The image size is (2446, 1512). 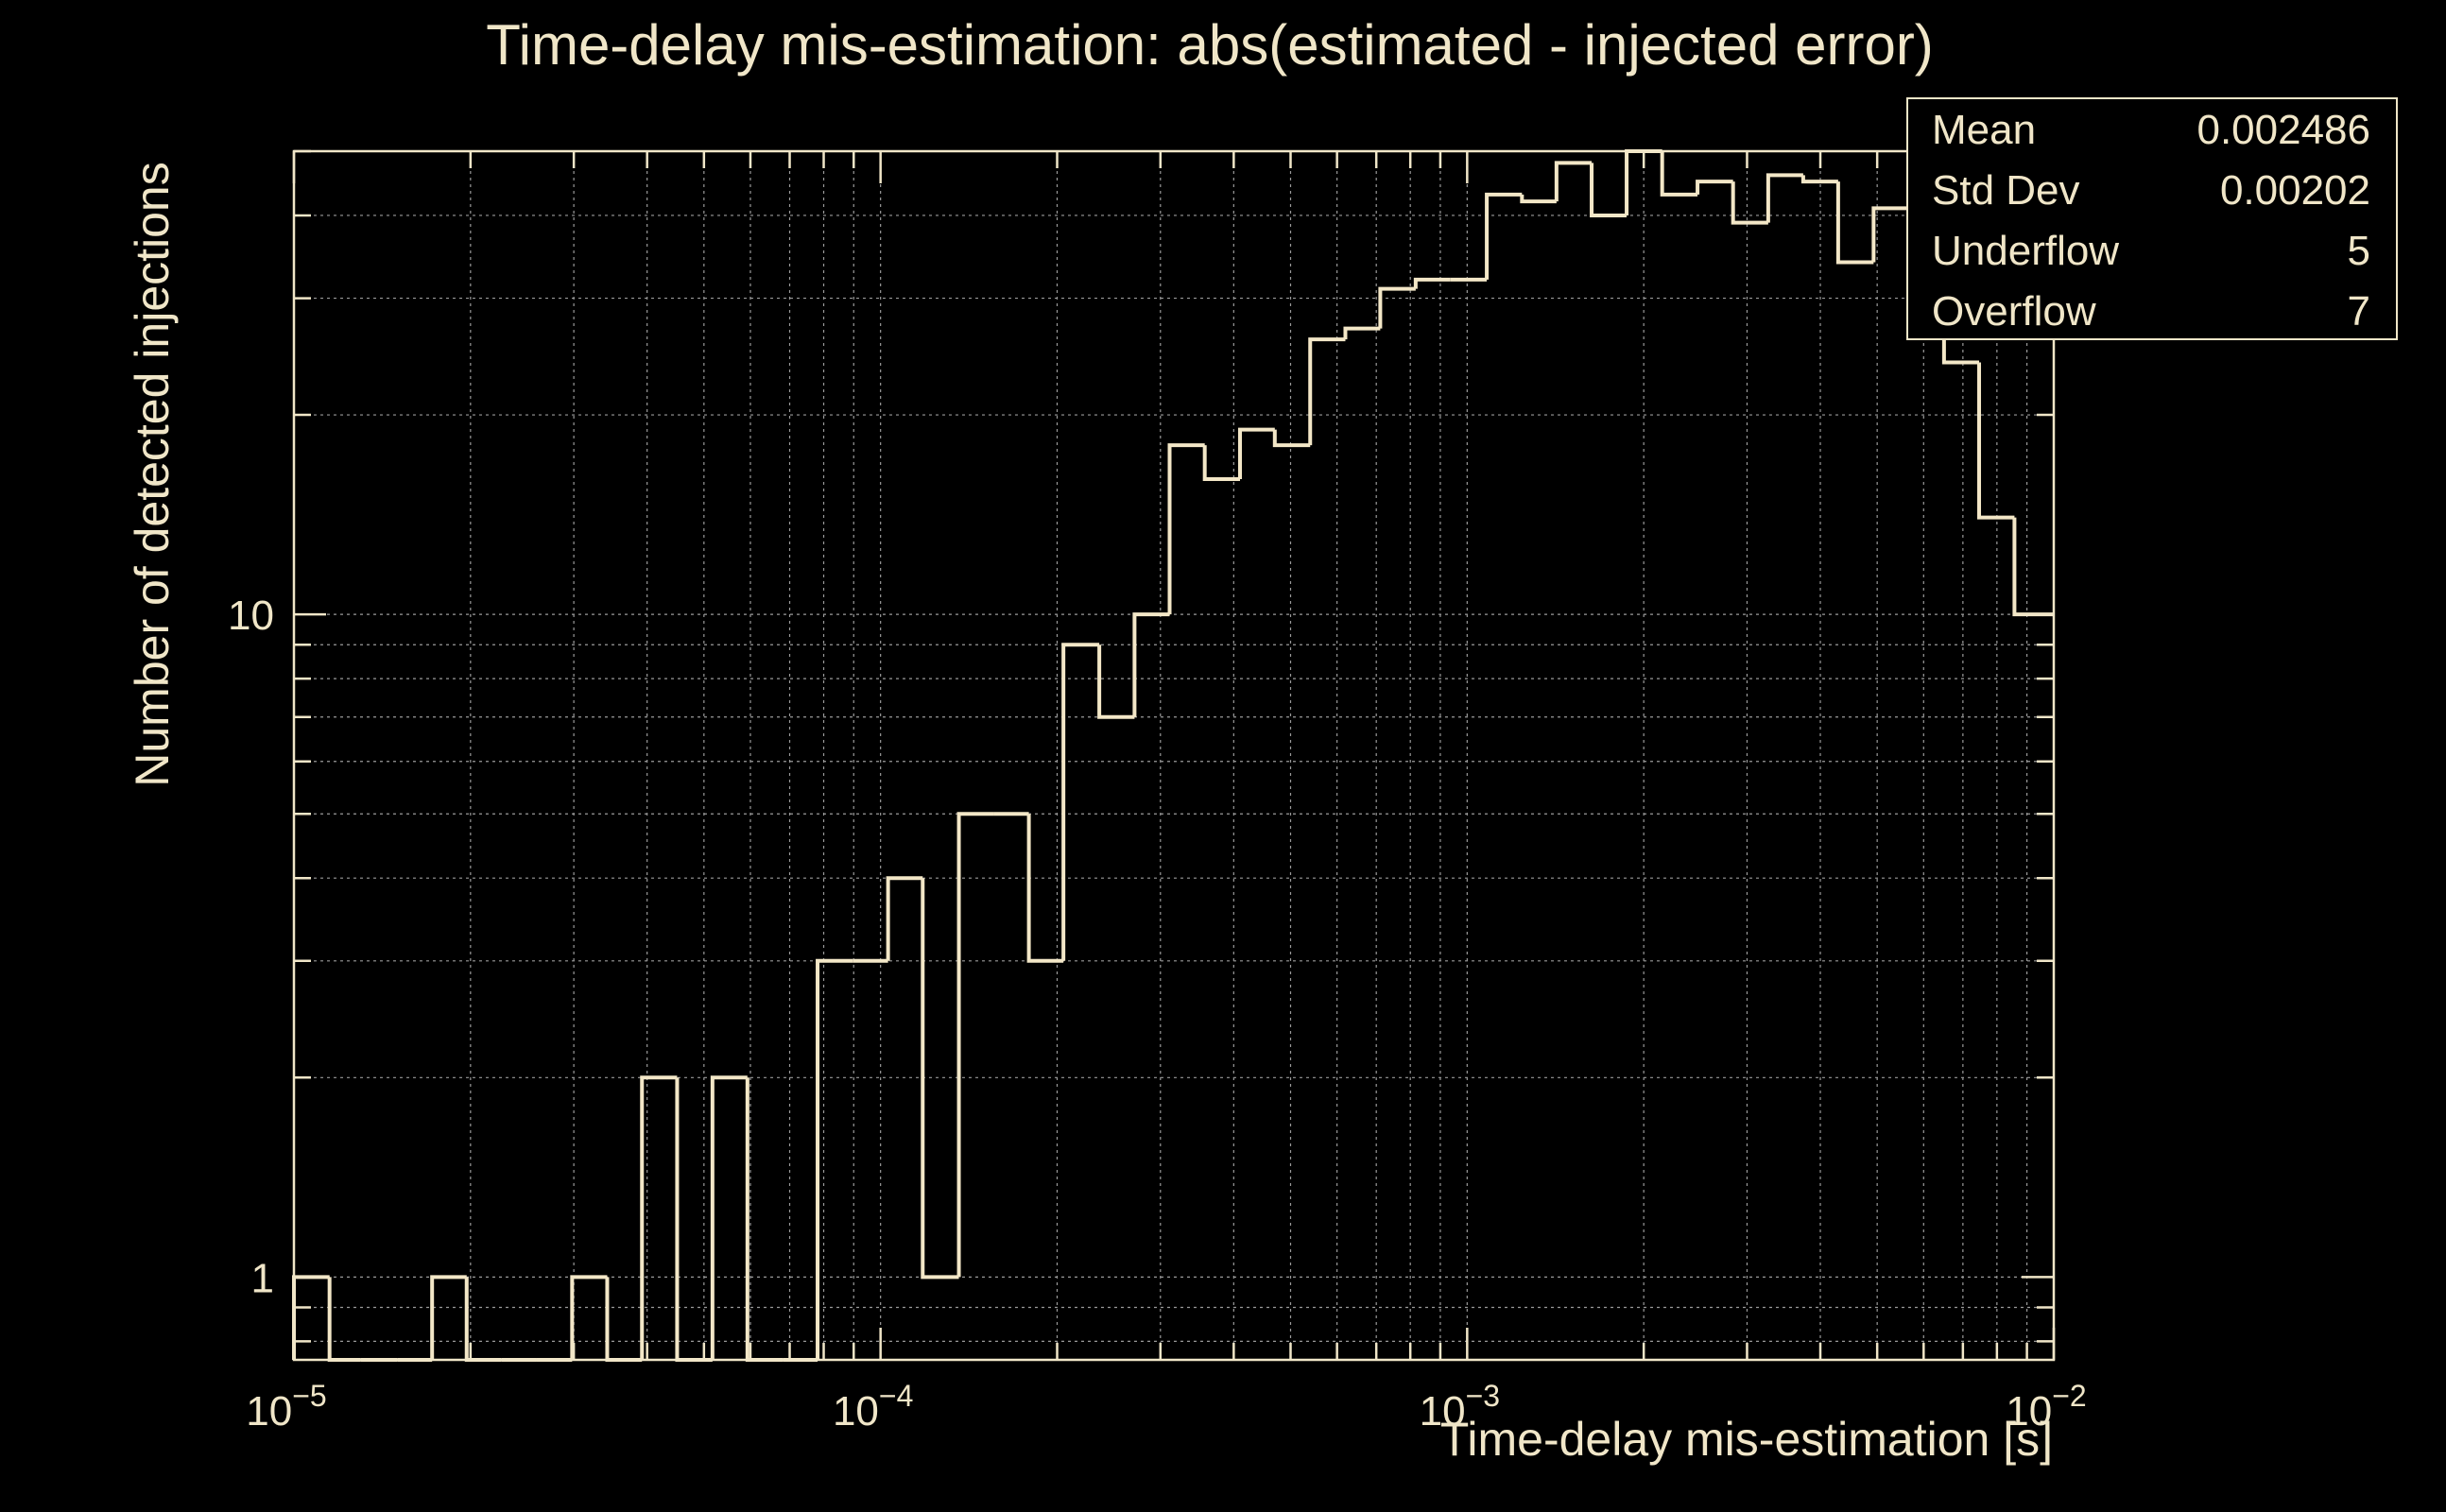 I want to click on stats-box-frame, so click(x=2152, y=218).